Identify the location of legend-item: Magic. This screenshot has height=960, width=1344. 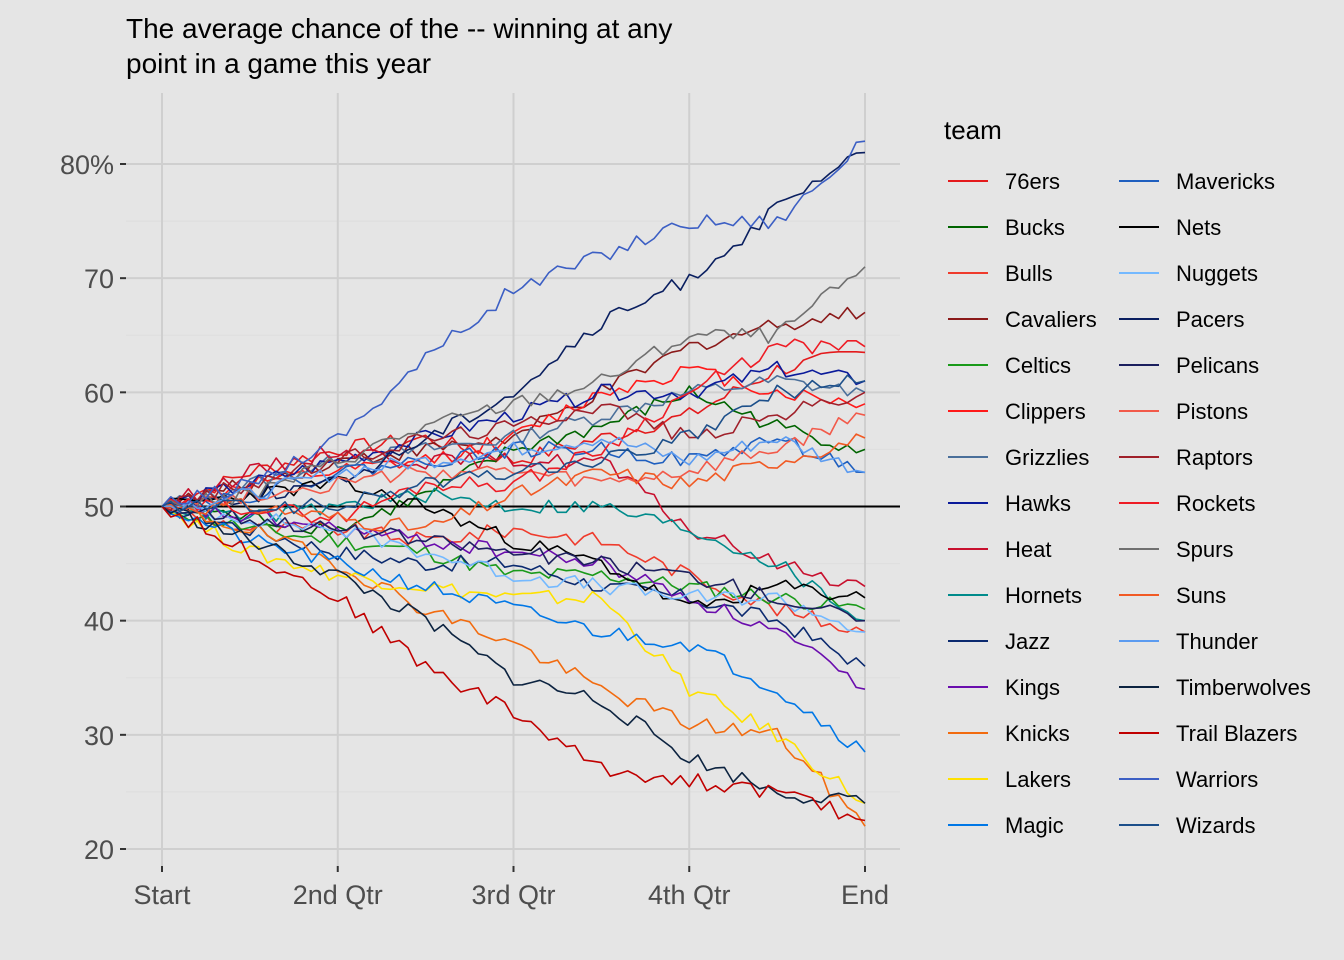
(1006, 825).